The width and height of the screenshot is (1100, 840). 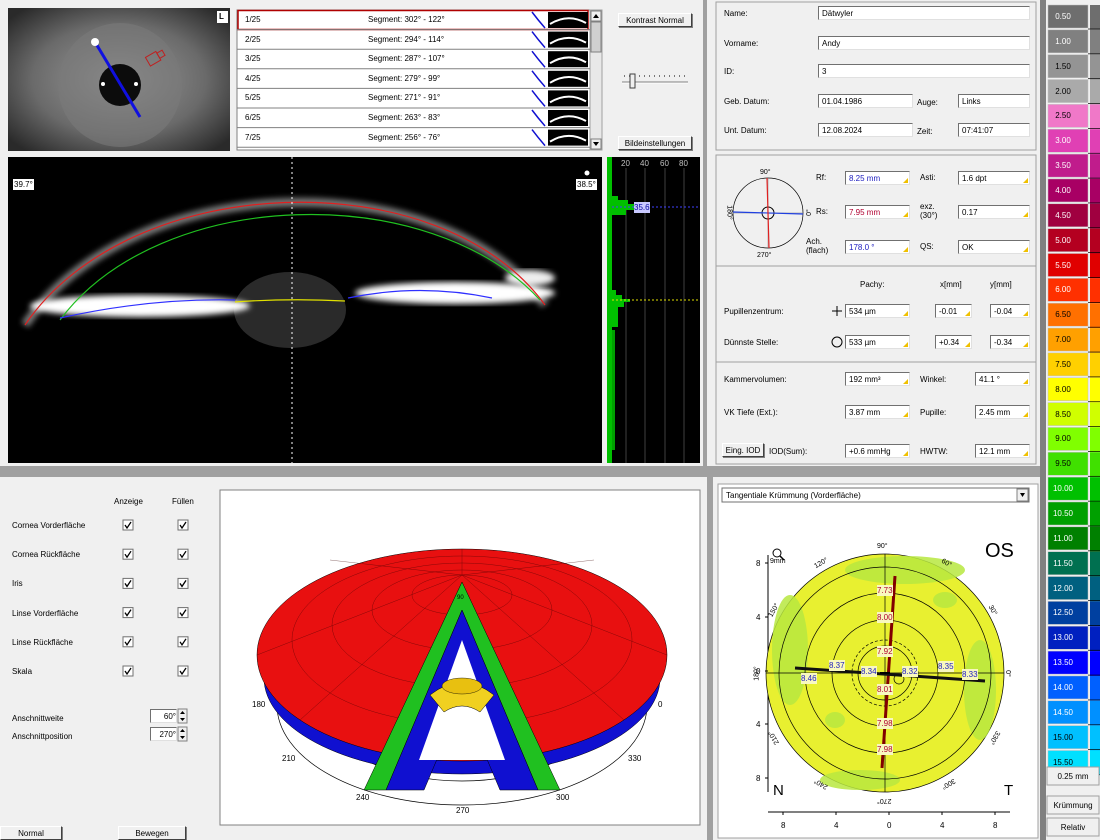 What do you see at coordinates (1063, 265) in the screenshot?
I see `scale-label: 5.50` at bounding box center [1063, 265].